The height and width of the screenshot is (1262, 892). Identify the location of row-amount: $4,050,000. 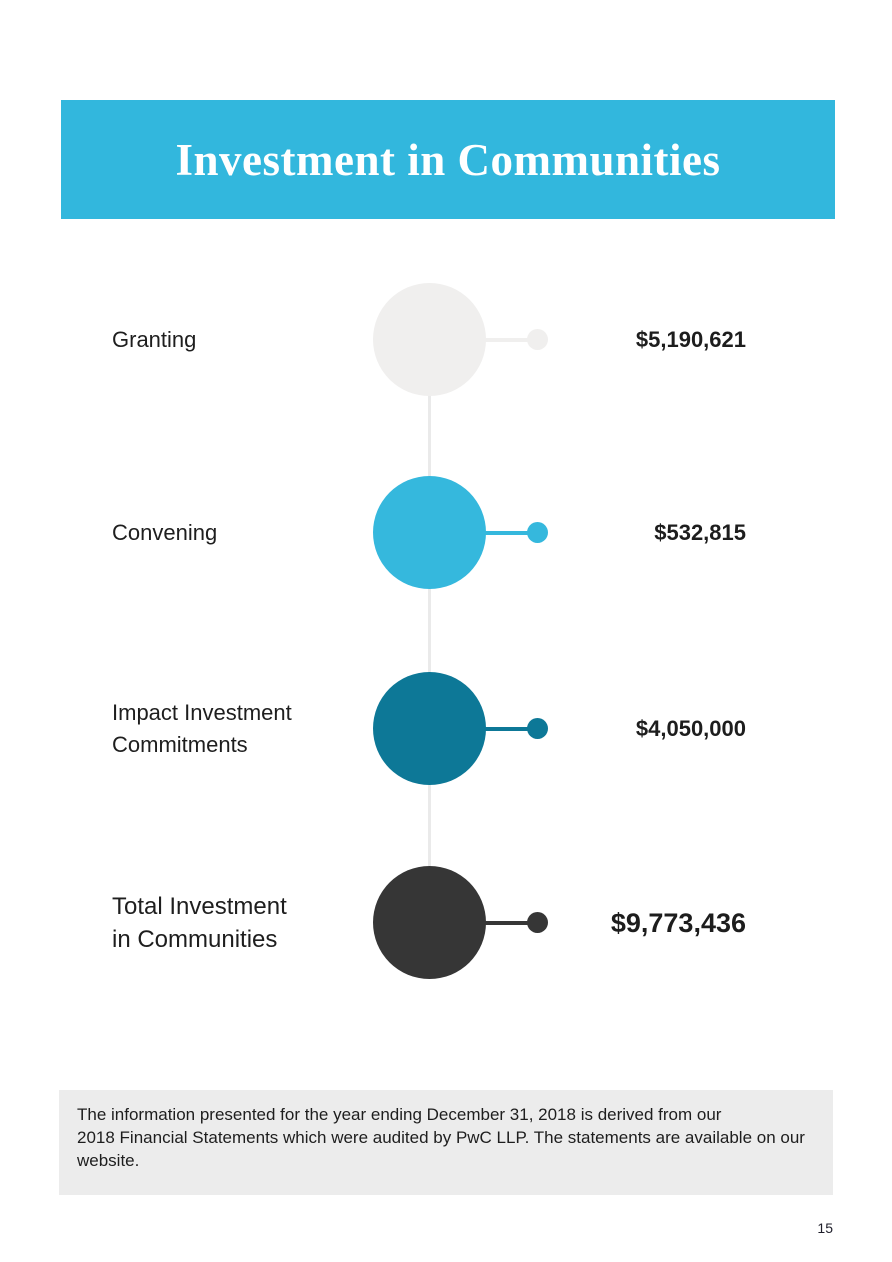
(690, 728).